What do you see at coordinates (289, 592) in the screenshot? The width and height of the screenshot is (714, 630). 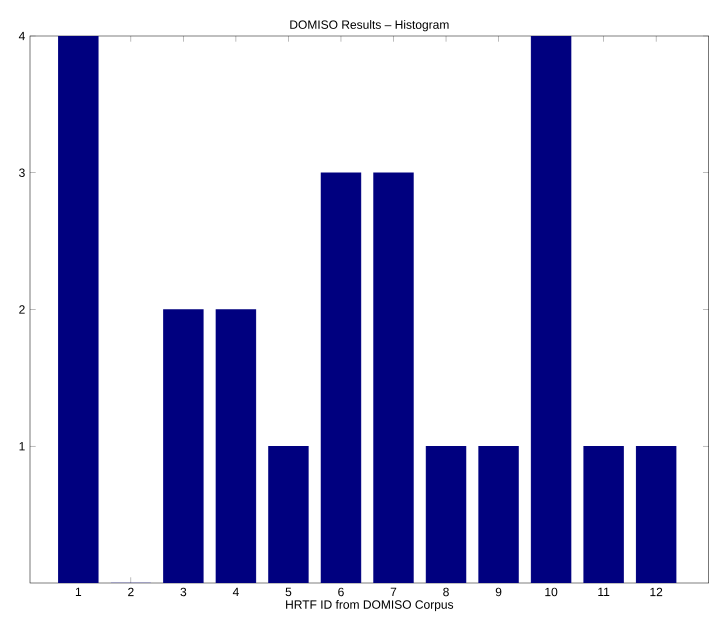 I see `x-tick-label: 5` at bounding box center [289, 592].